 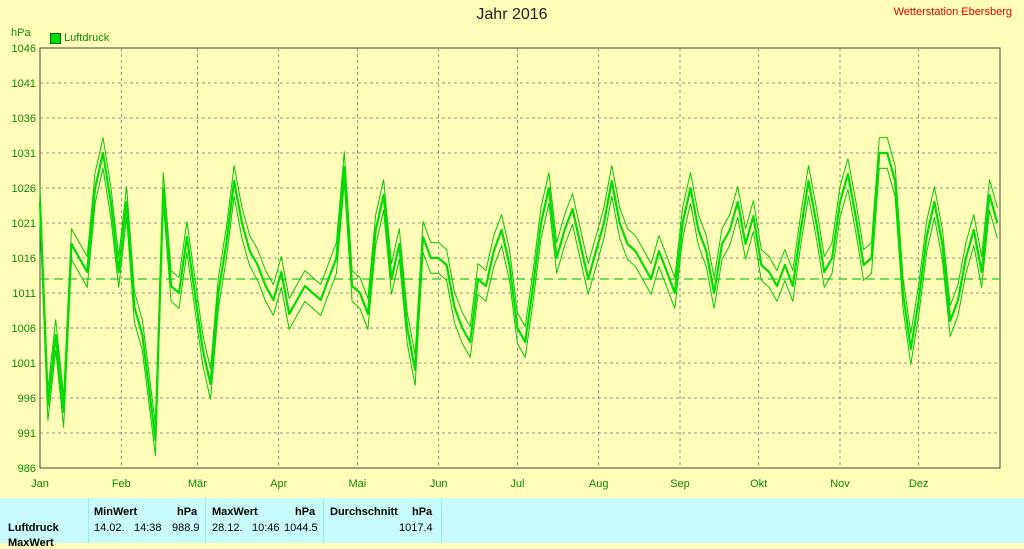 What do you see at coordinates (121, 484) in the screenshot?
I see `x-tick-label: Feb` at bounding box center [121, 484].